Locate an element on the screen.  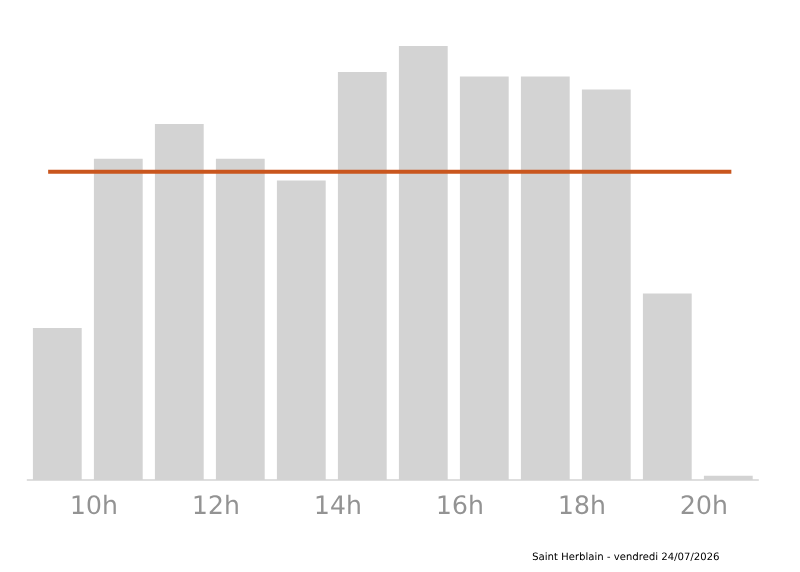
x-tick-label: 16h is located at coordinates (460, 504).